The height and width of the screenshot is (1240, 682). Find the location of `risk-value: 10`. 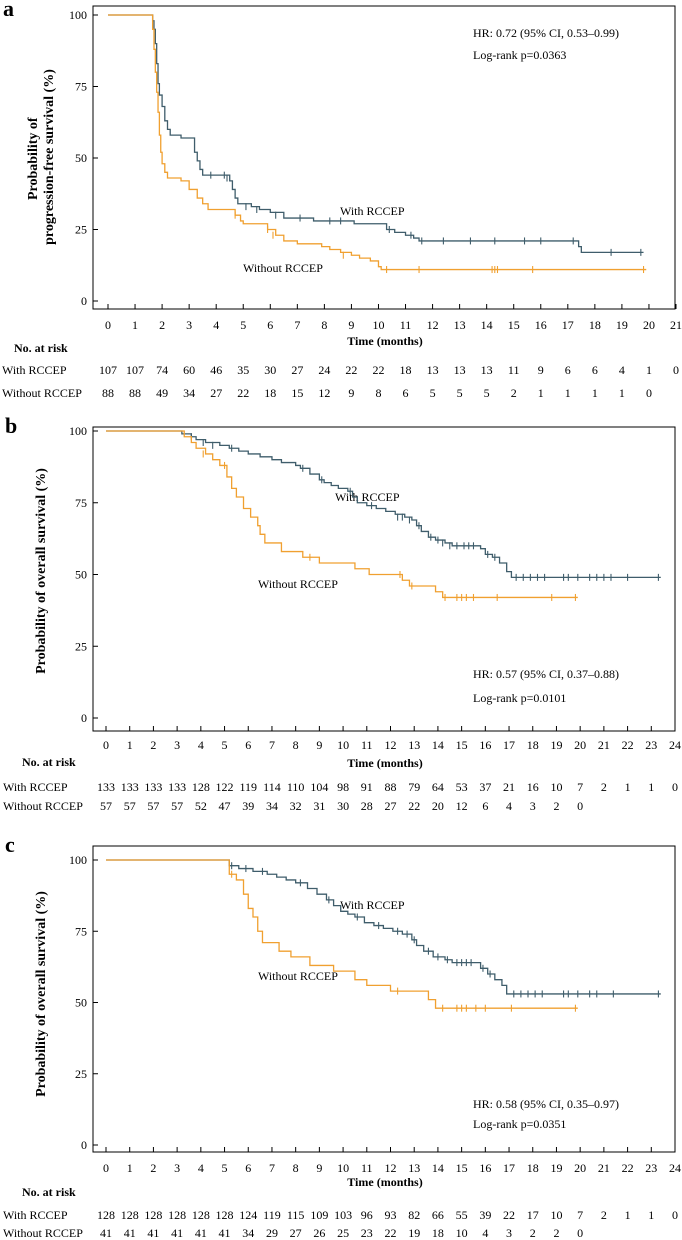

risk-value: 10 is located at coordinates (556, 787).